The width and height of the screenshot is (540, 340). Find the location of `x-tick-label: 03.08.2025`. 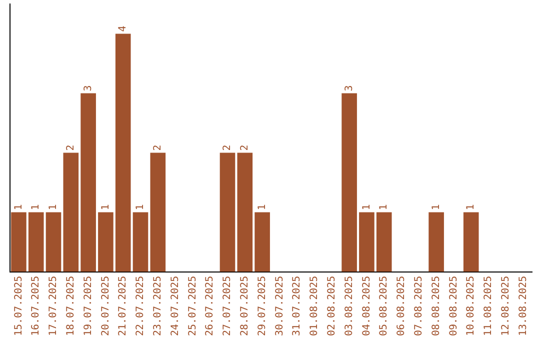

x-tick-label: 03.08.2025 is located at coordinates (349, 306).